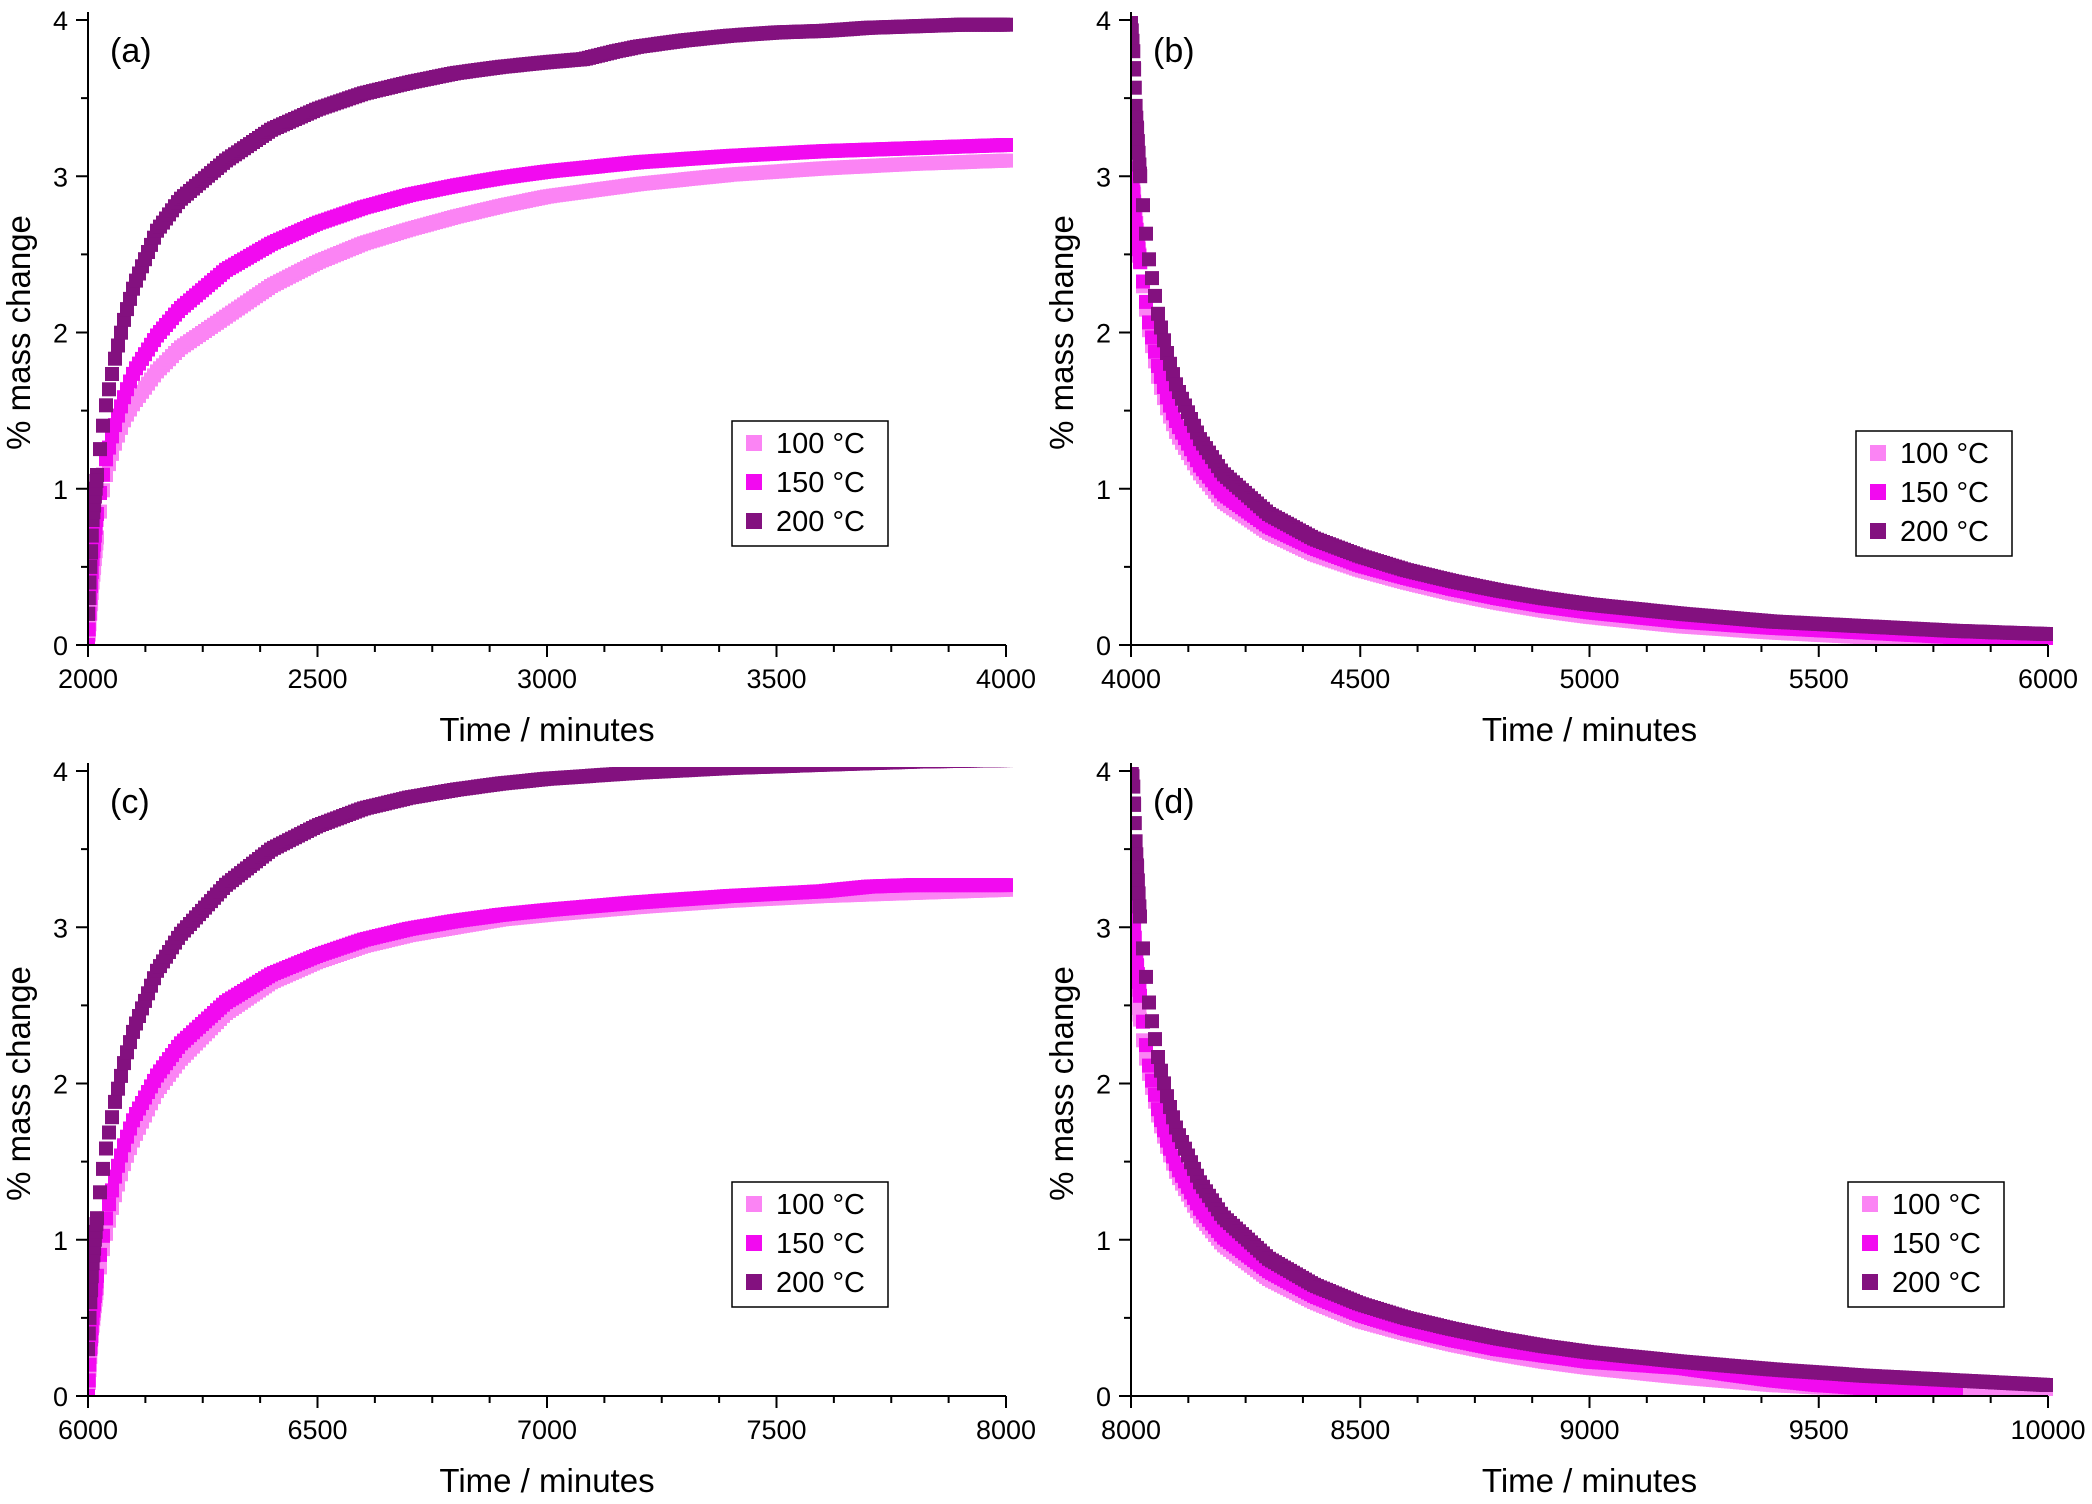 The height and width of the screenshot is (1504, 2092). Describe the element at coordinates (1819, 679) in the screenshot. I see `x-tick-label: 5500` at that location.